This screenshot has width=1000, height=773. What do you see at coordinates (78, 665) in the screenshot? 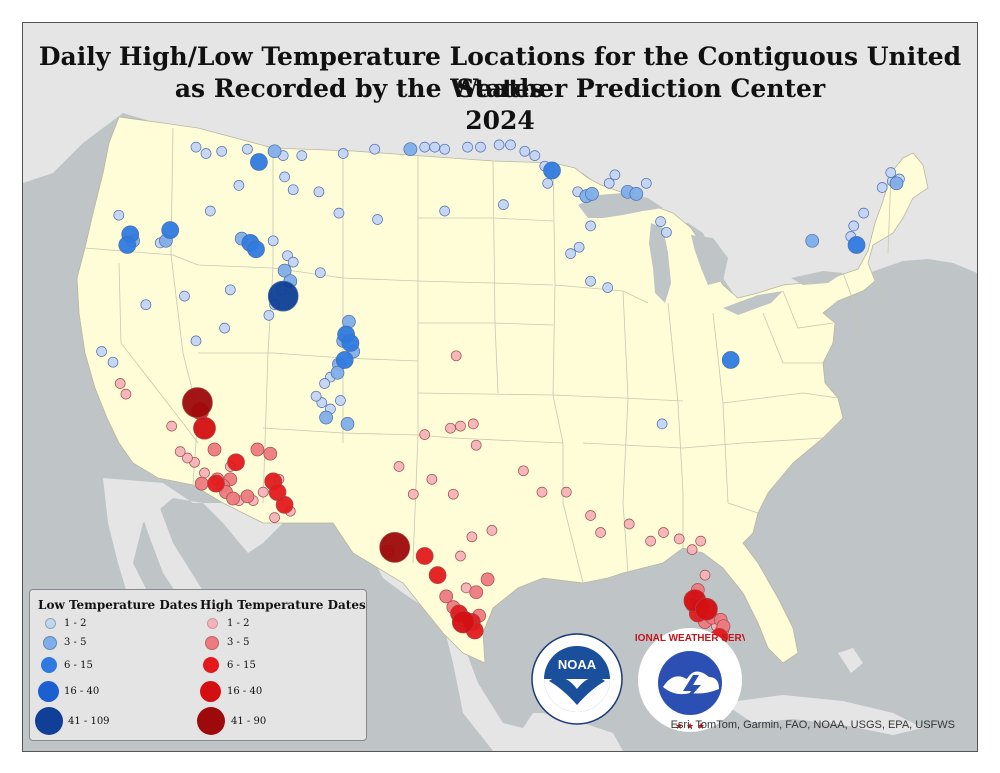
I see `legend-low-label-3: 6 - 15` at bounding box center [78, 665].